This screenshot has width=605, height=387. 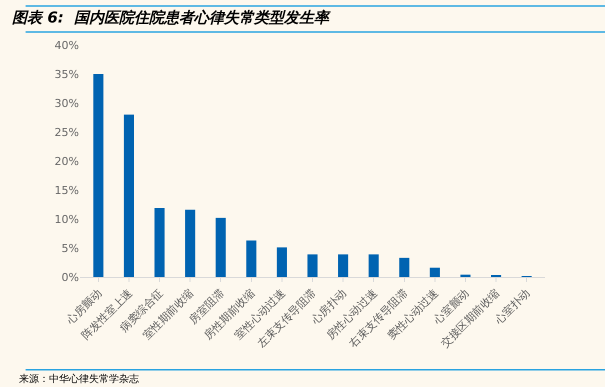 I want to click on y-tick-label: 25%, so click(x=66, y=132).